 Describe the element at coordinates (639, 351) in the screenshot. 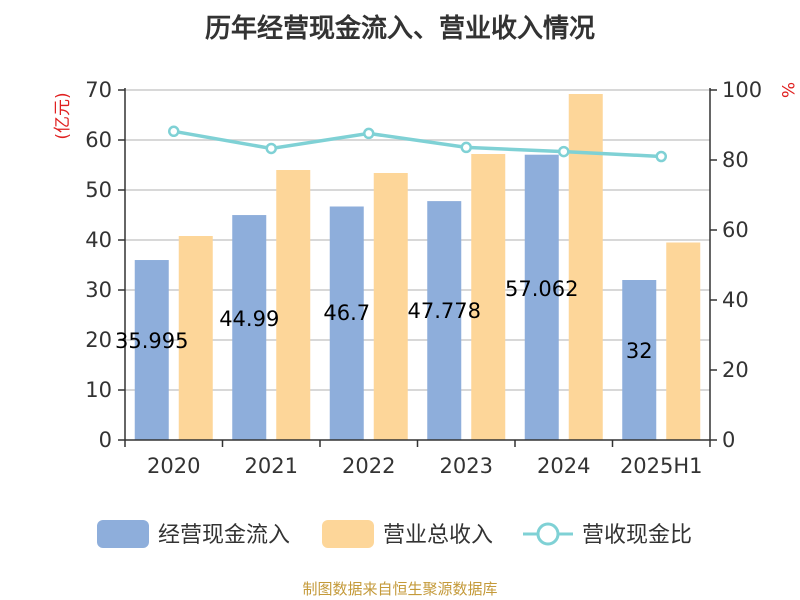

I see `data-label-2025H1: 32` at that location.